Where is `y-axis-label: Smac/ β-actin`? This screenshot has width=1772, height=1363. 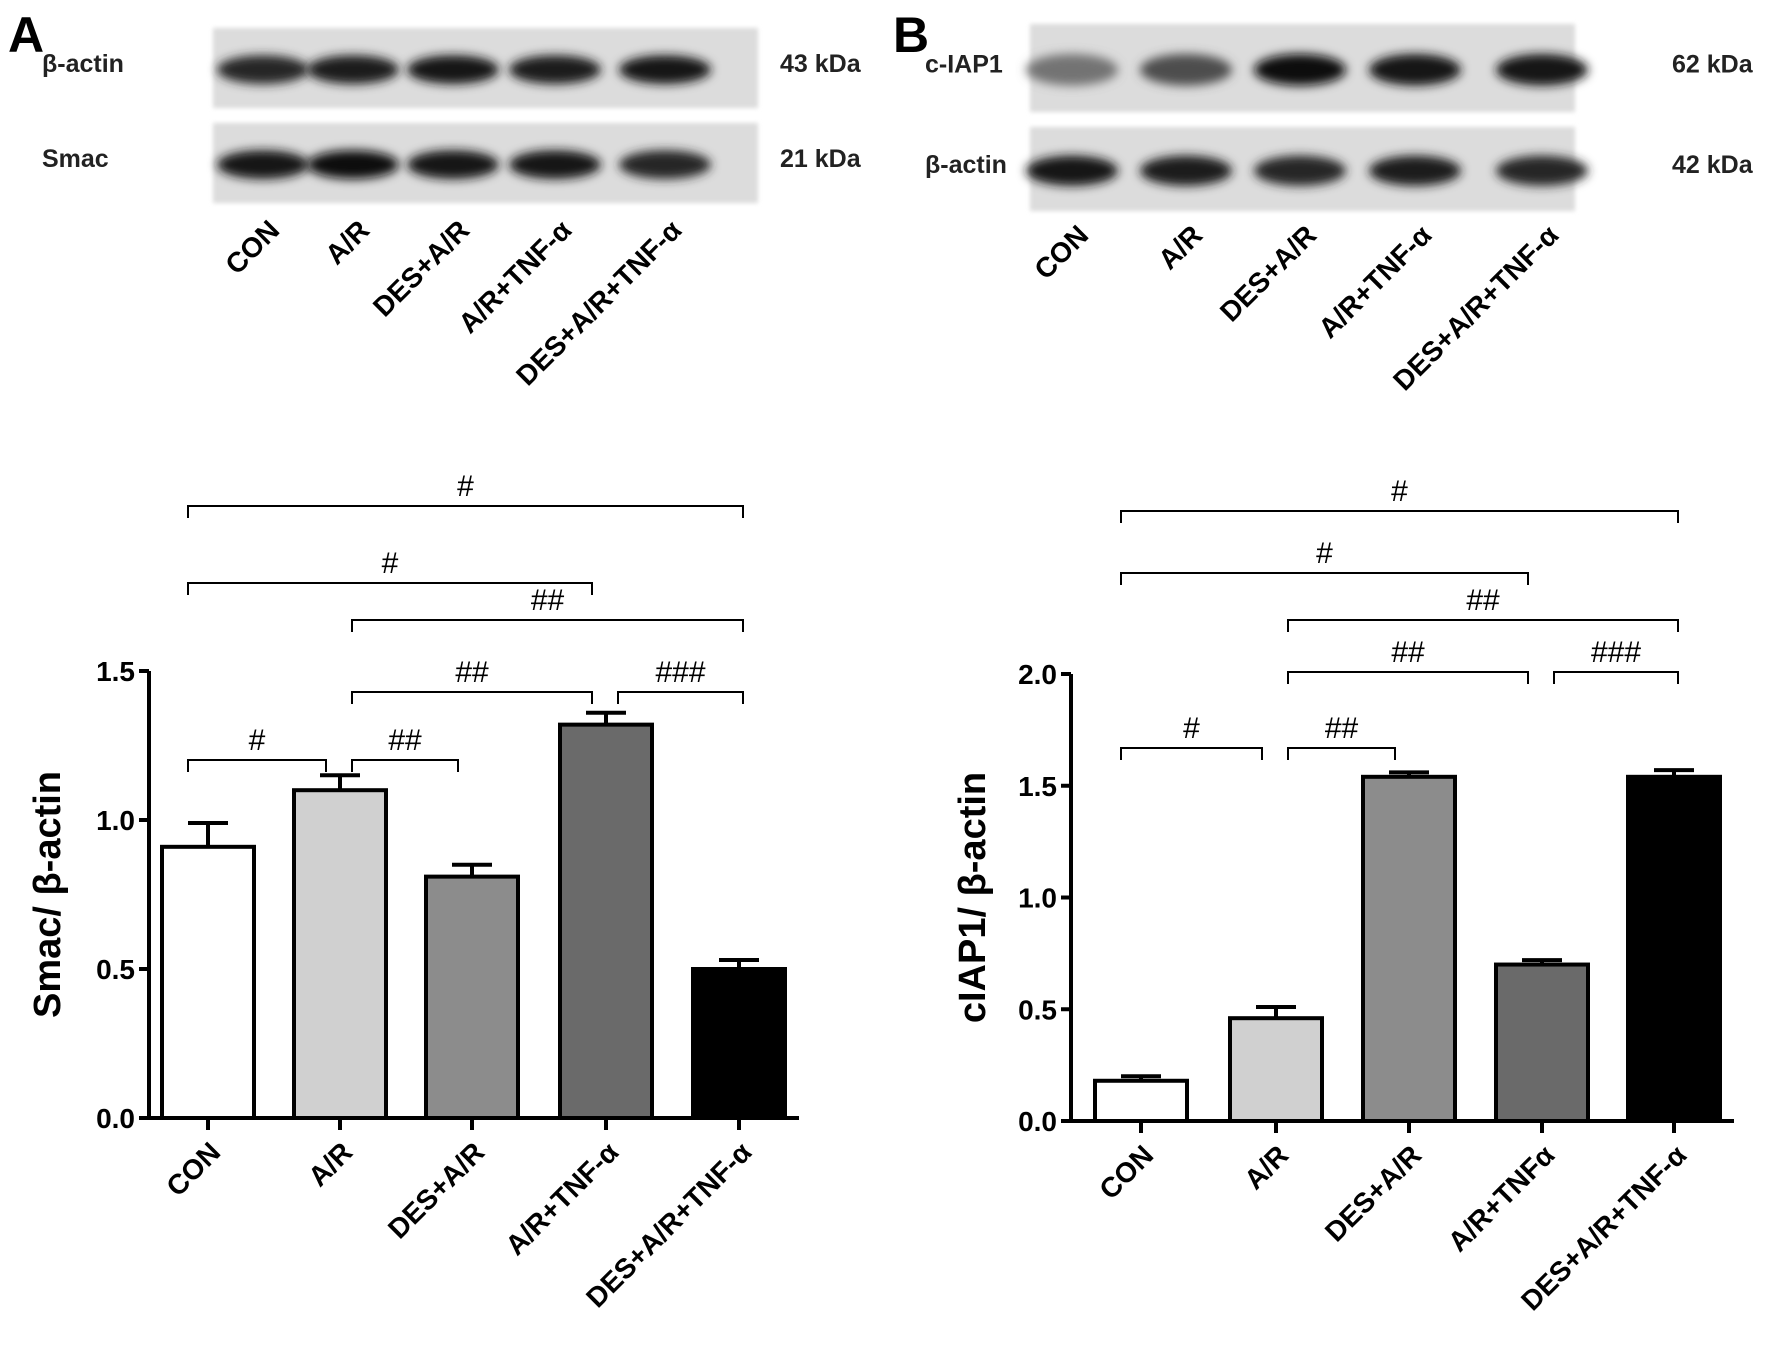
y-axis-label: Smac/ β-actin is located at coordinates (48, 894).